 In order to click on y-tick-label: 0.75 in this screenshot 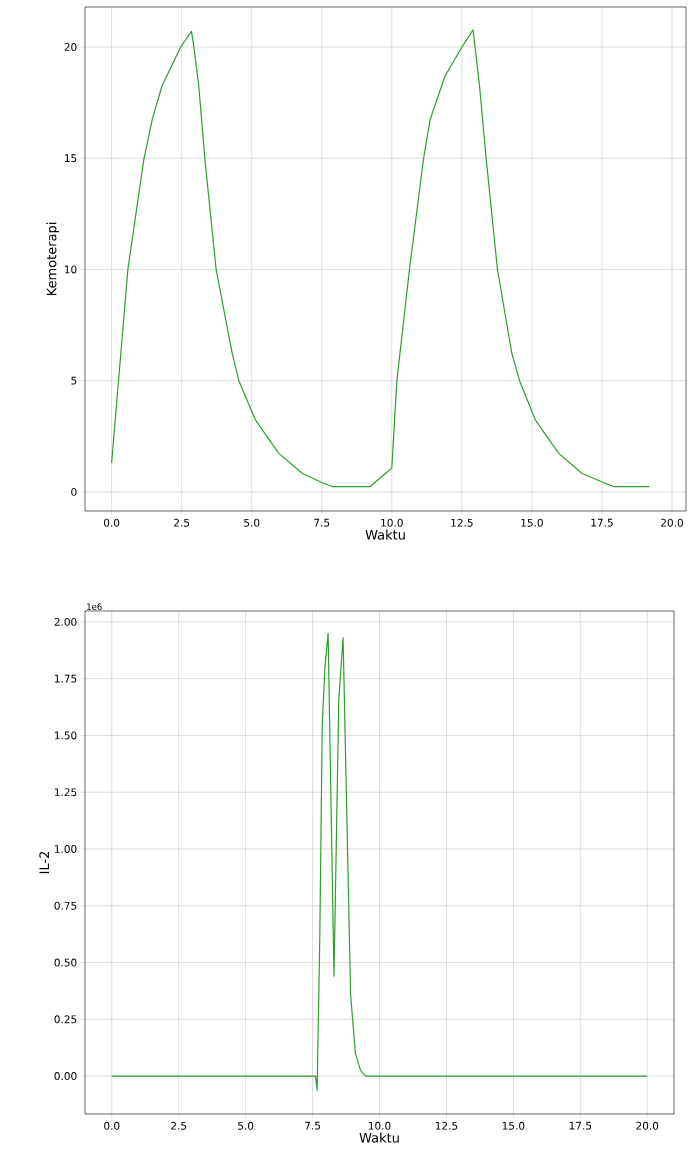, I will do `click(65, 905)`.